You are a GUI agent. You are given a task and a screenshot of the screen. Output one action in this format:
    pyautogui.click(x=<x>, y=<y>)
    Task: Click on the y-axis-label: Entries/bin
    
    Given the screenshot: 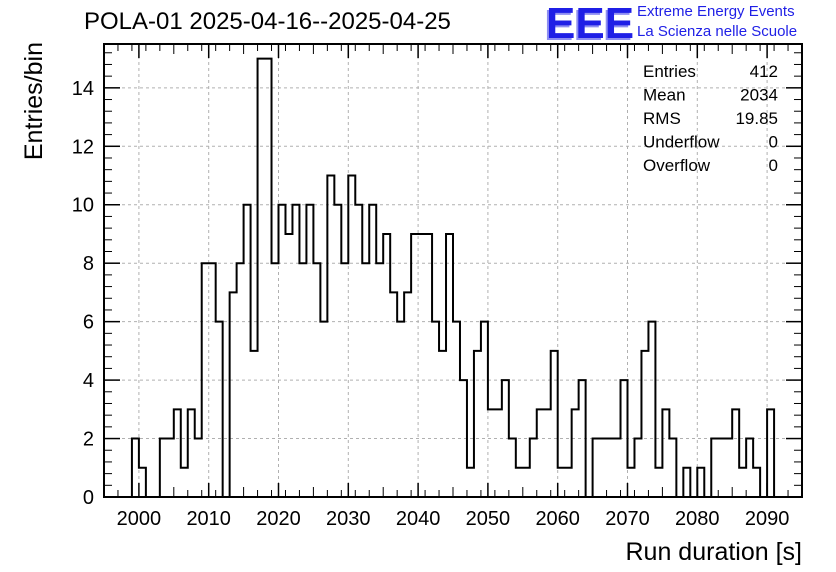 What is the action you would take?
    pyautogui.click(x=34, y=101)
    